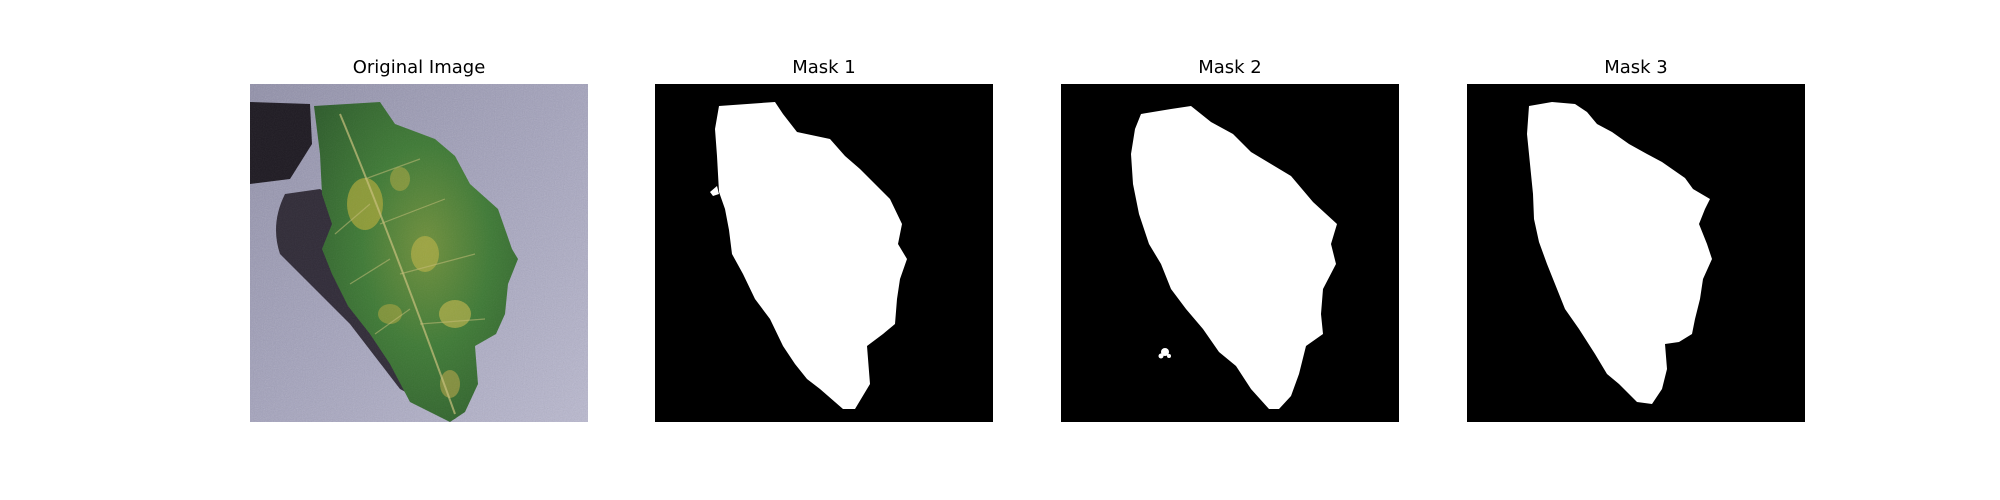  Describe the element at coordinates (1230, 67) in the screenshot. I see `panel-title: Mask 2` at that location.